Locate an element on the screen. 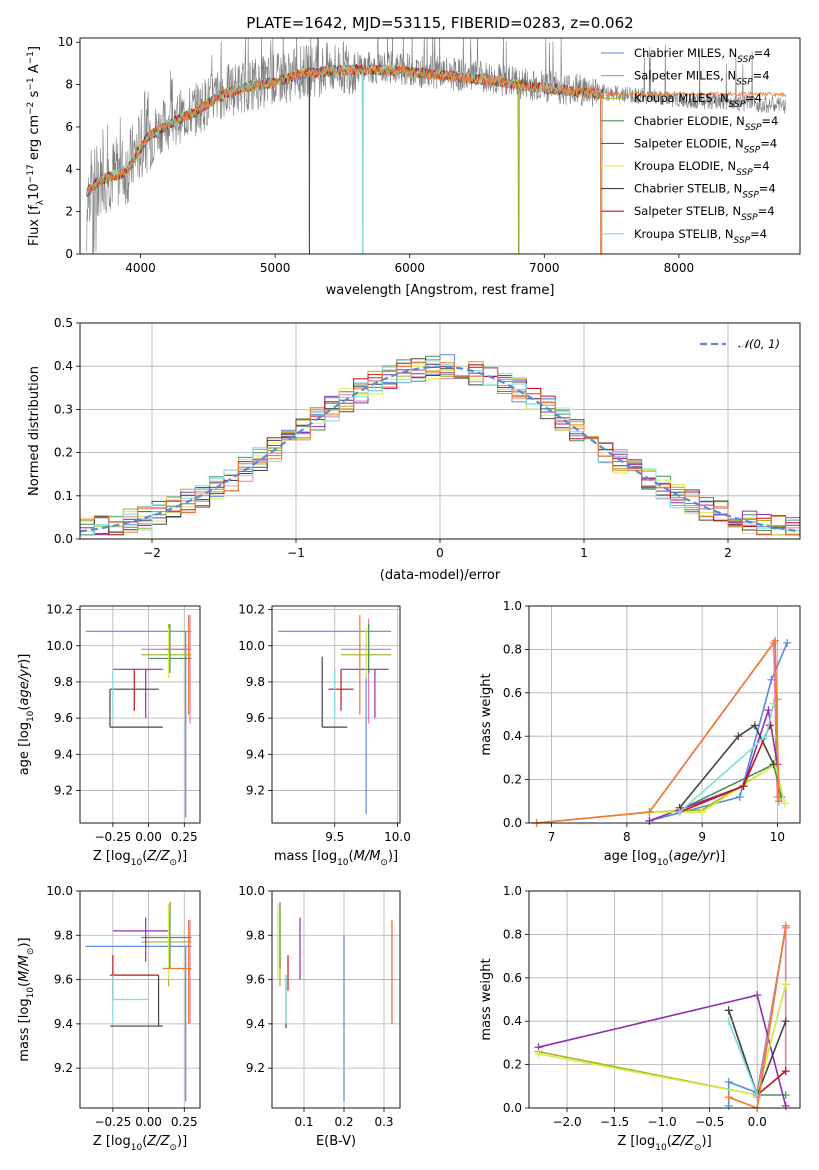 This screenshot has height=1170, width=819. x-axis-label-part: Z/Z is located at coordinates (158, 1141).